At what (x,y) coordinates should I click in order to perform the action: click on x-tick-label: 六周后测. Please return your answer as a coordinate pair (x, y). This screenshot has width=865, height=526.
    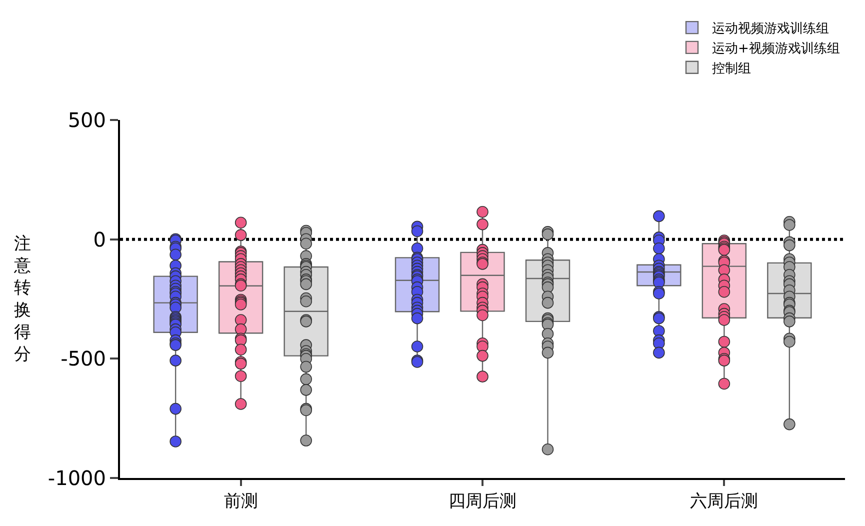
    Looking at the image, I should click on (724, 501).